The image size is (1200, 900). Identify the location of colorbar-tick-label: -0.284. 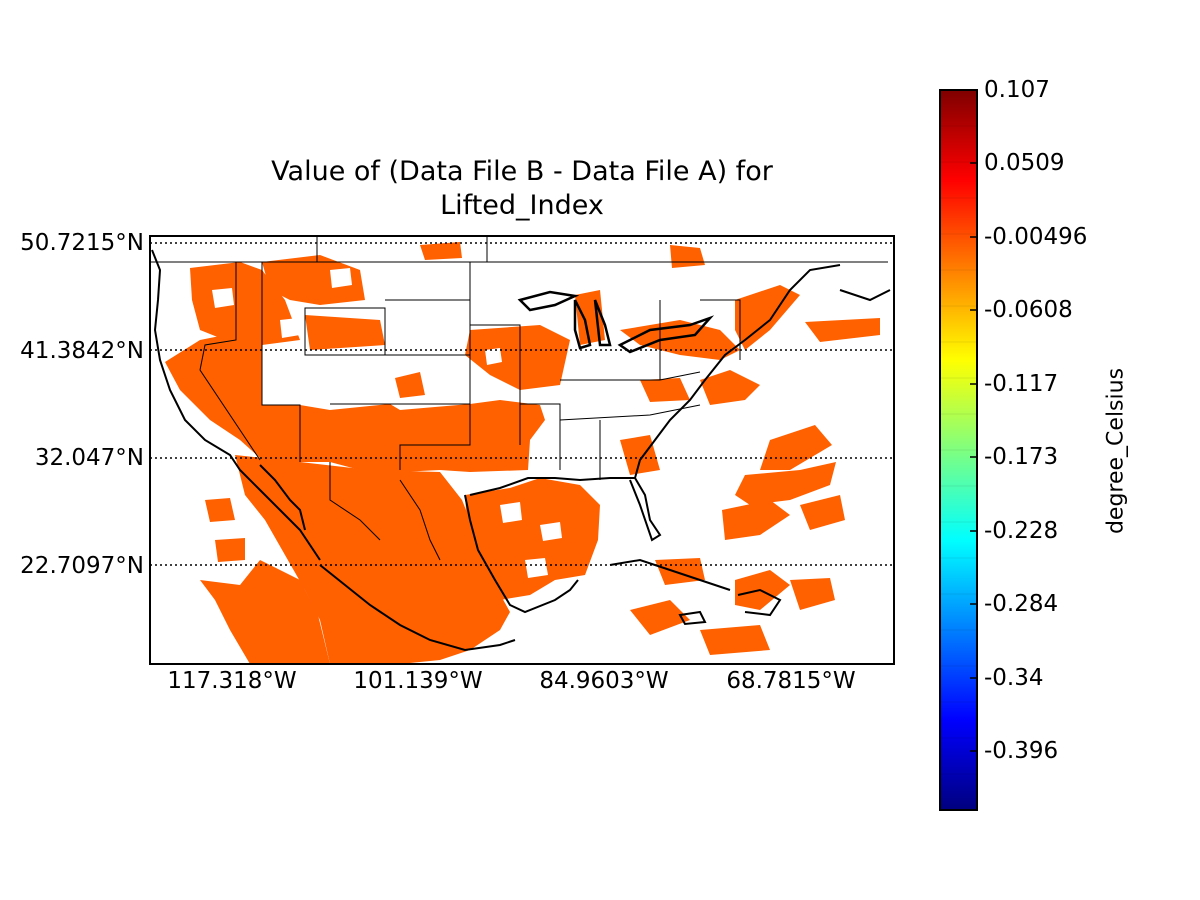
(1021, 604).